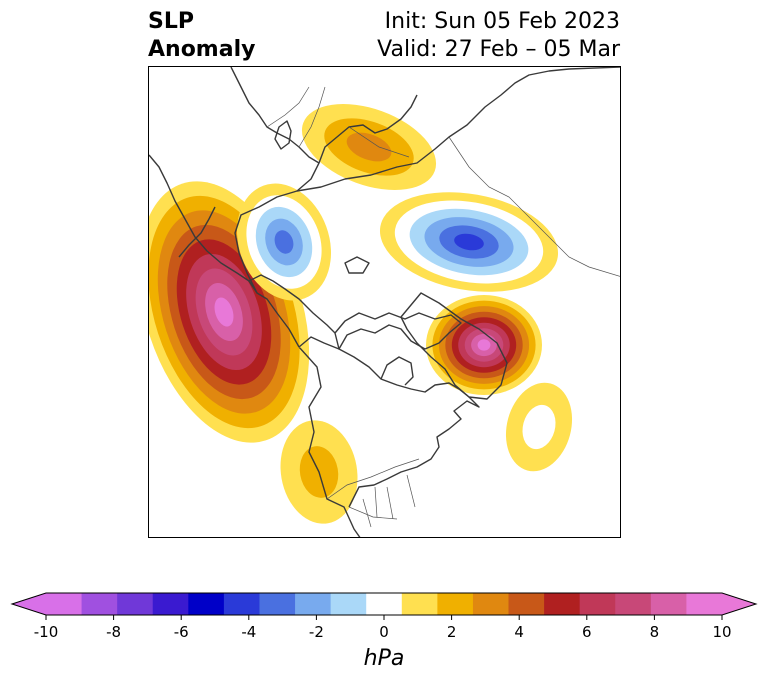 This screenshot has width=768, height=684. What do you see at coordinates (181, 632) in the screenshot?
I see `colorbar-tick-label: -6` at bounding box center [181, 632].